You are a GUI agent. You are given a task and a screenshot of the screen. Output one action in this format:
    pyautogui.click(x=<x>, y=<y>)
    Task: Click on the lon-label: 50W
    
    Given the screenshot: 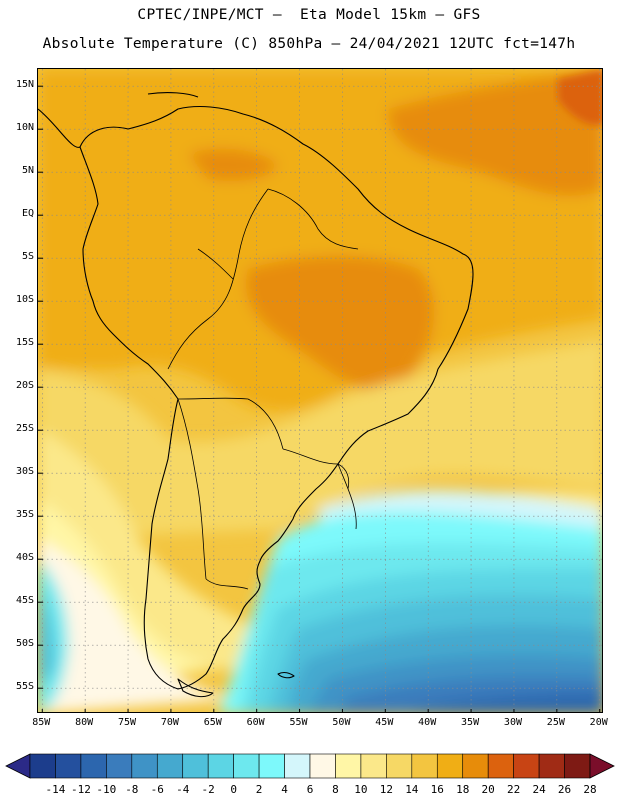 What is the action you would take?
    pyautogui.click(x=341, y=722)
    